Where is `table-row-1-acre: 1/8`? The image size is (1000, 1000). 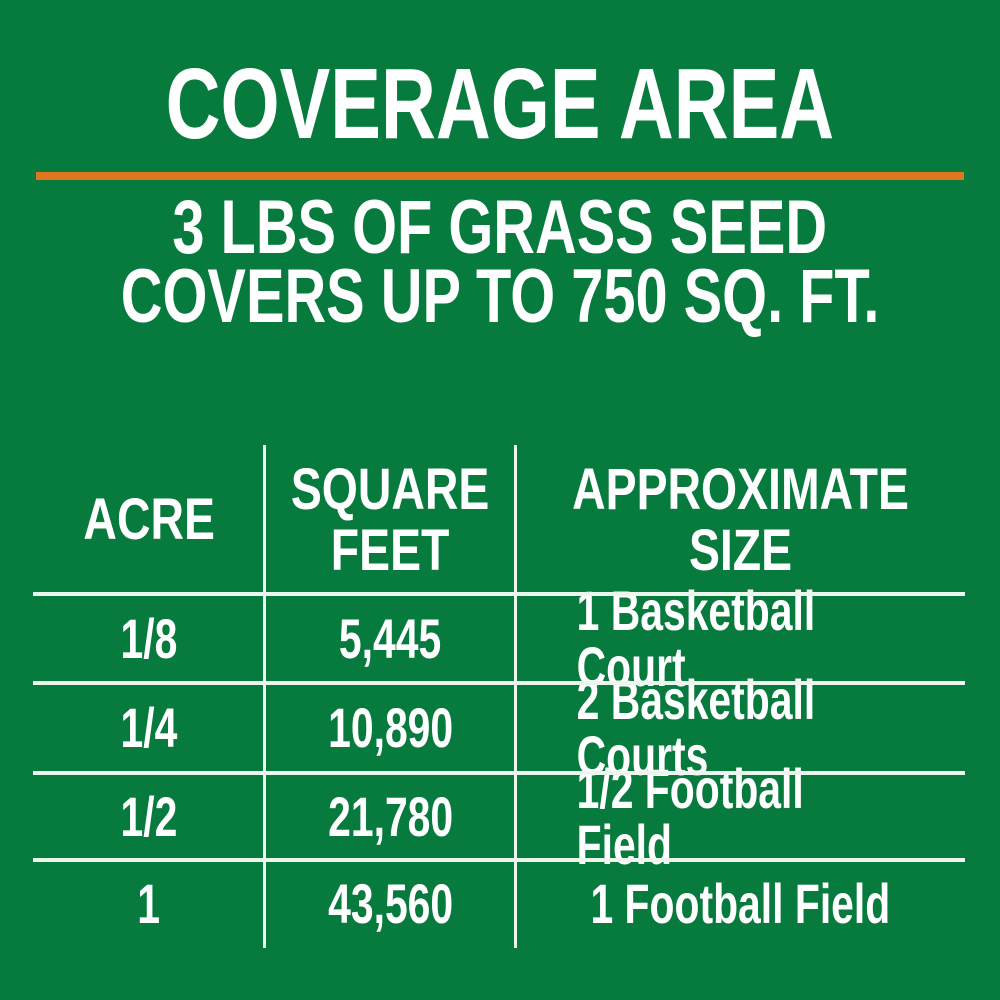 table-row-1-acre: 1/8 is located at coordinates (149, 638).